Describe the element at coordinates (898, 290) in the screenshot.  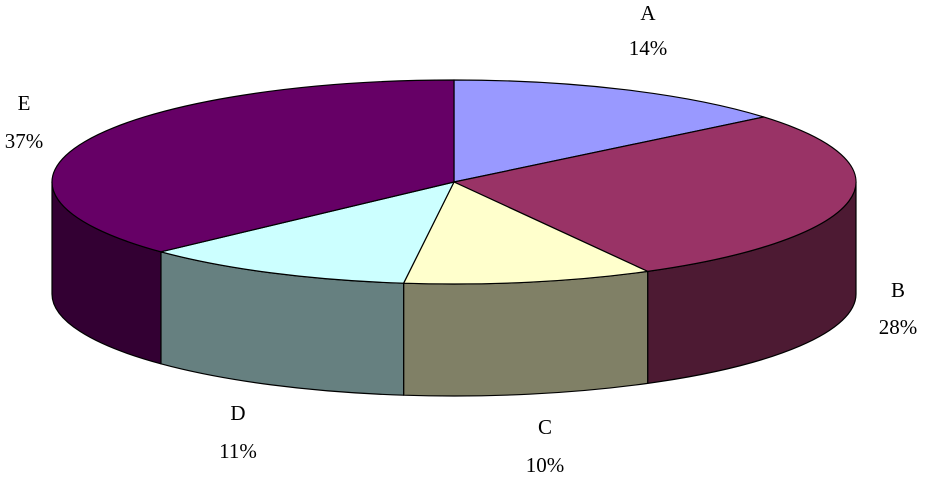
I see `label-b-name: B` at that location.